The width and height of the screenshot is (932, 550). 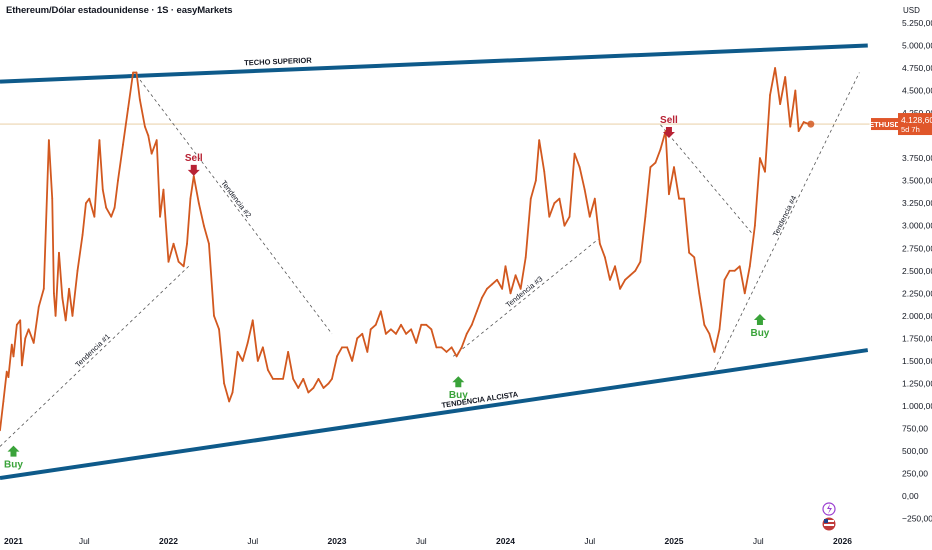 I want to click on y-tick-label: 4.500,00, so click(x=917, y=91).